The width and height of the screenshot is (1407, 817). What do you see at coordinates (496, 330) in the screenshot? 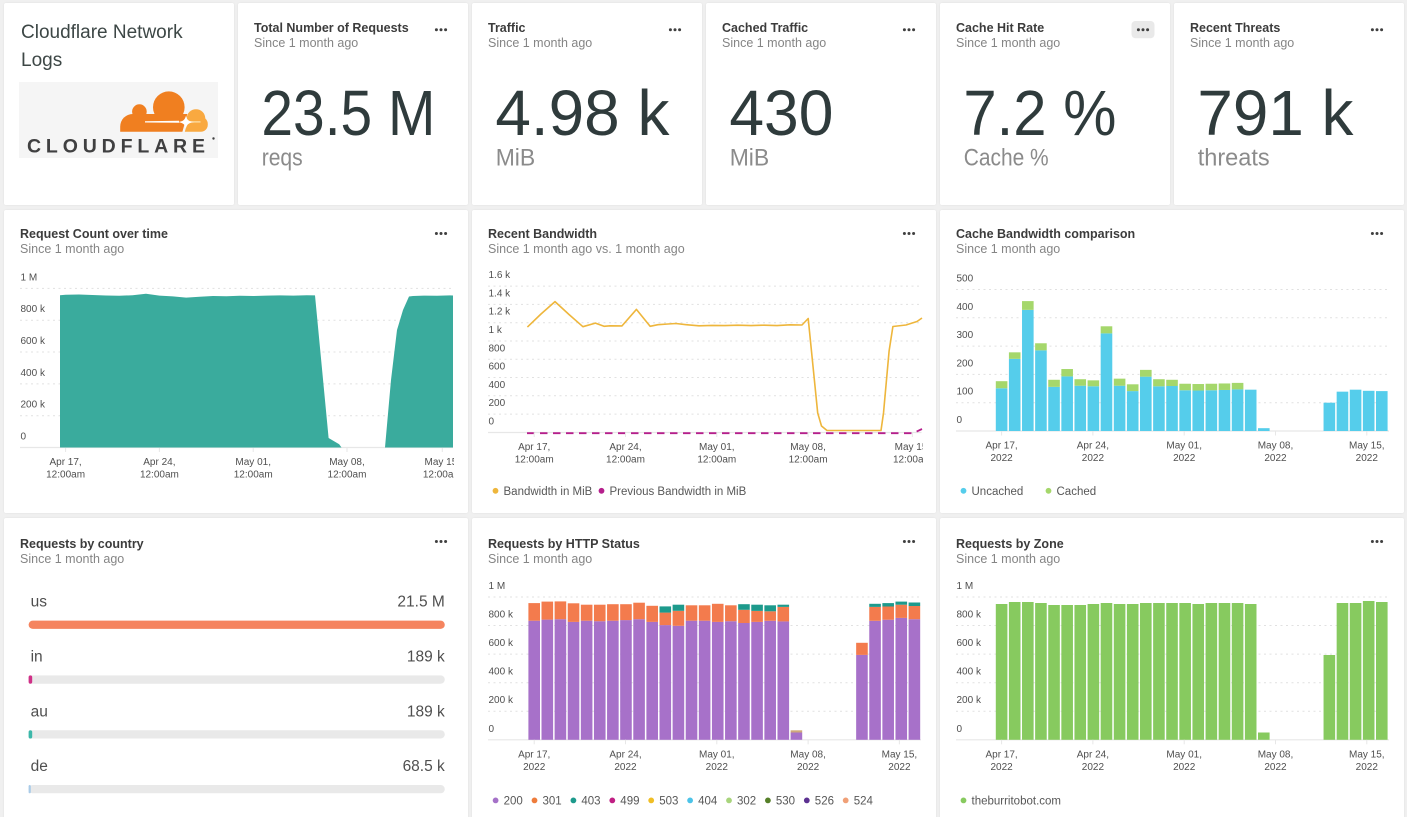
I see `svg-text: 1 k` at bounding box center [496, 330].